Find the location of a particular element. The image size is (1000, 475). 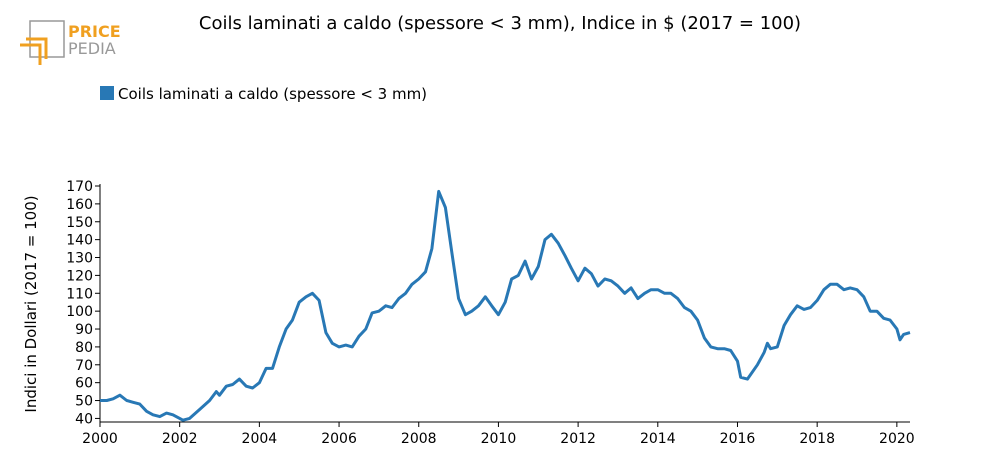

pricepedia-logo: PRICE PEDIA is located at coordinates (70, 42).